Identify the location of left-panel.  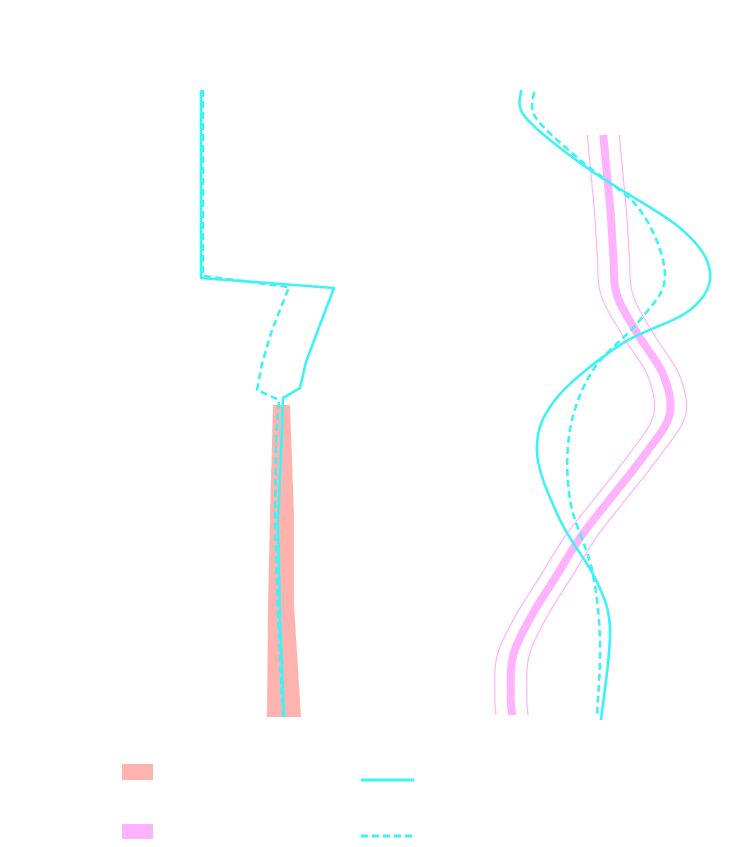
(267, 404).